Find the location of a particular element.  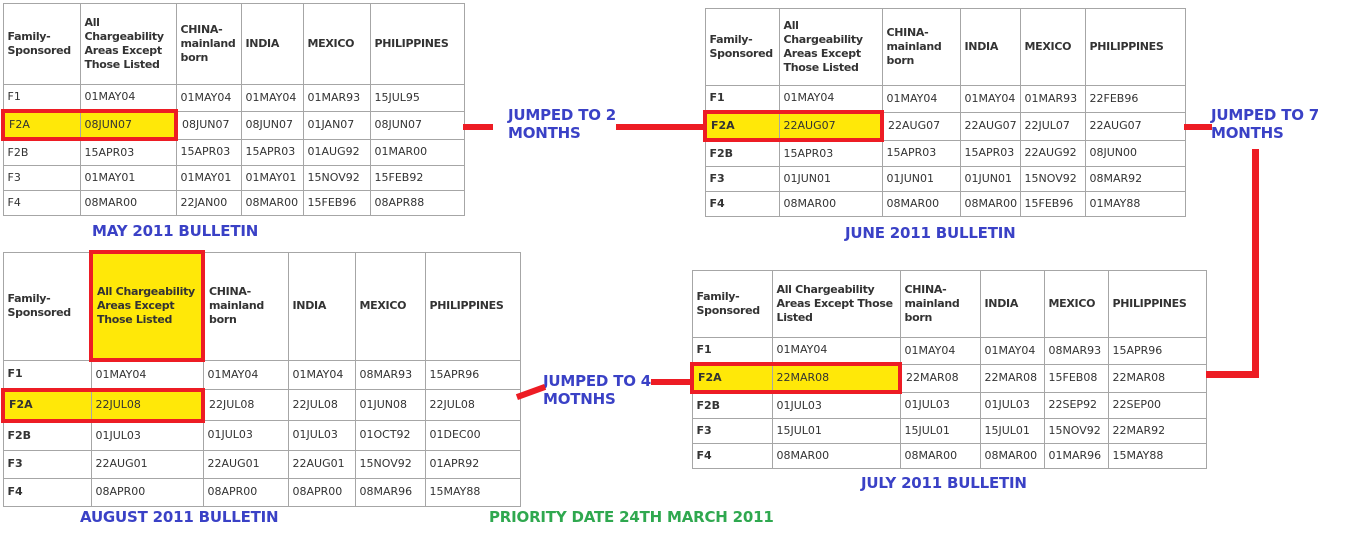

date-cell: 01JAN07 is located at coordinates (336, 125).